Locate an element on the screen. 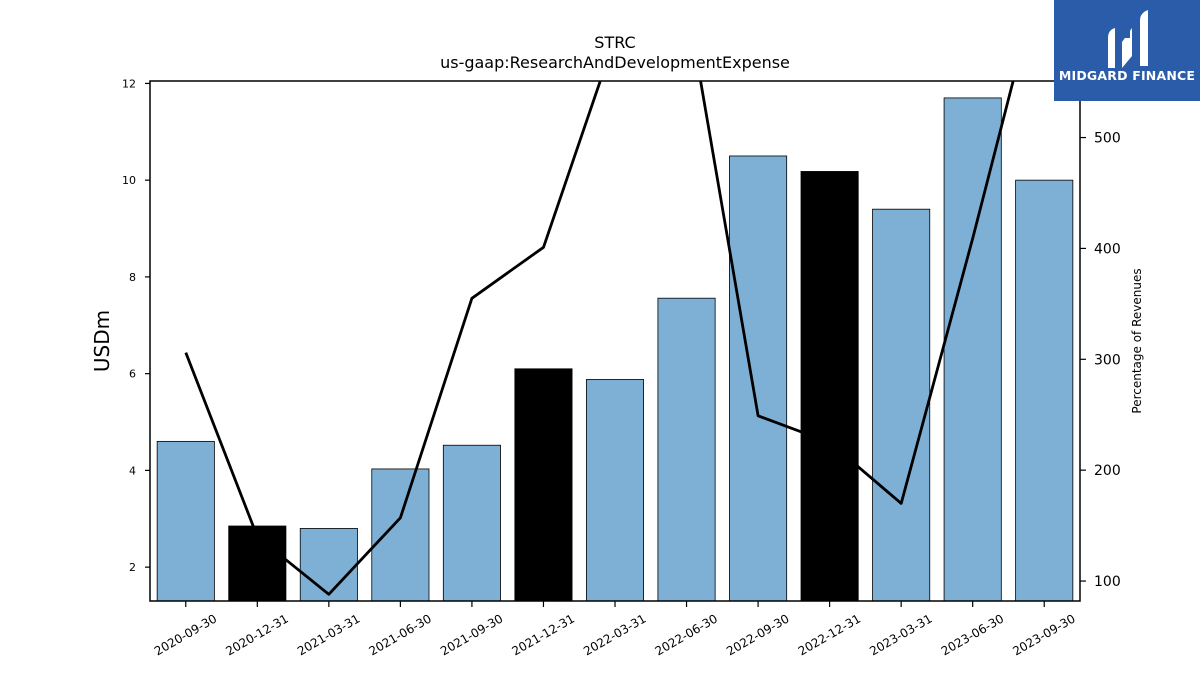  x-tick-label: 2021-06-30 is located at coordinates (399, 634).